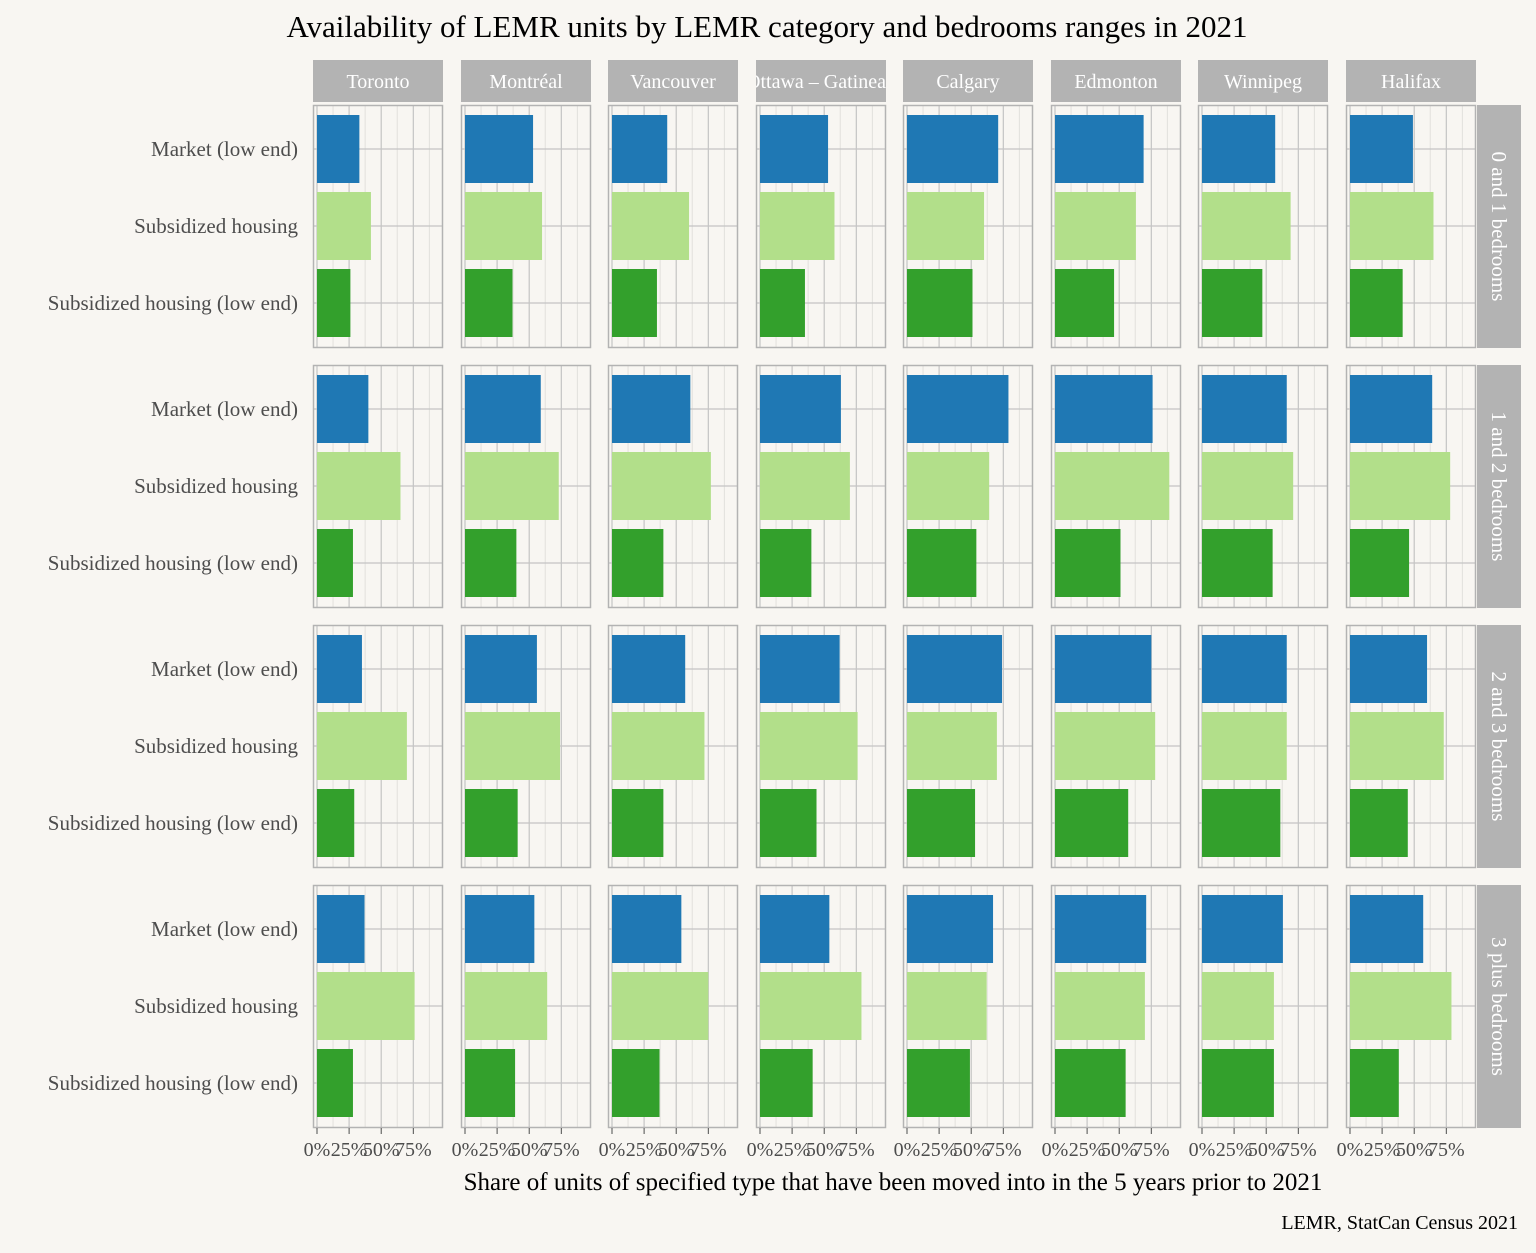  I want to click on column-strip: Halifax, so click(1411, 81).